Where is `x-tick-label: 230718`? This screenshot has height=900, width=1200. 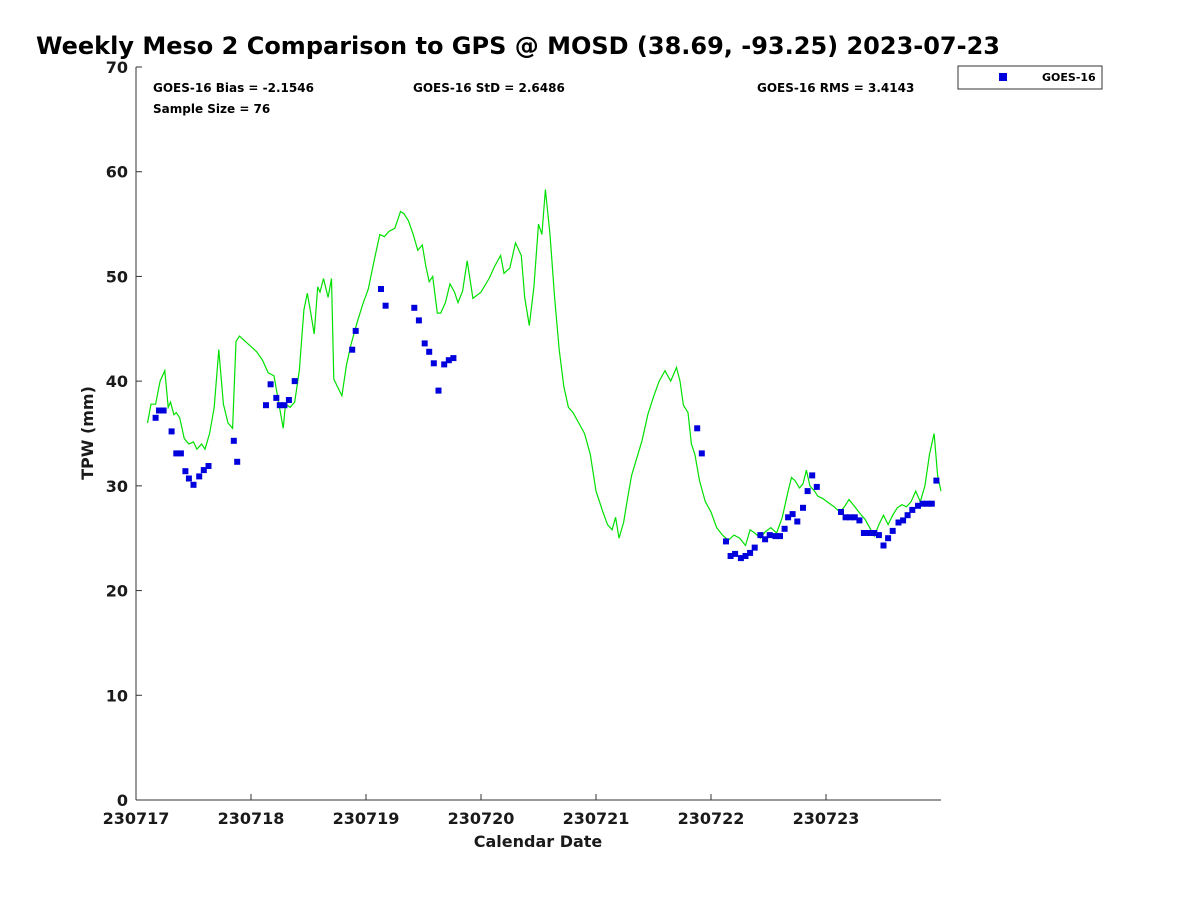 x-tick-label: 230718 is located at coordinates (251, 818).